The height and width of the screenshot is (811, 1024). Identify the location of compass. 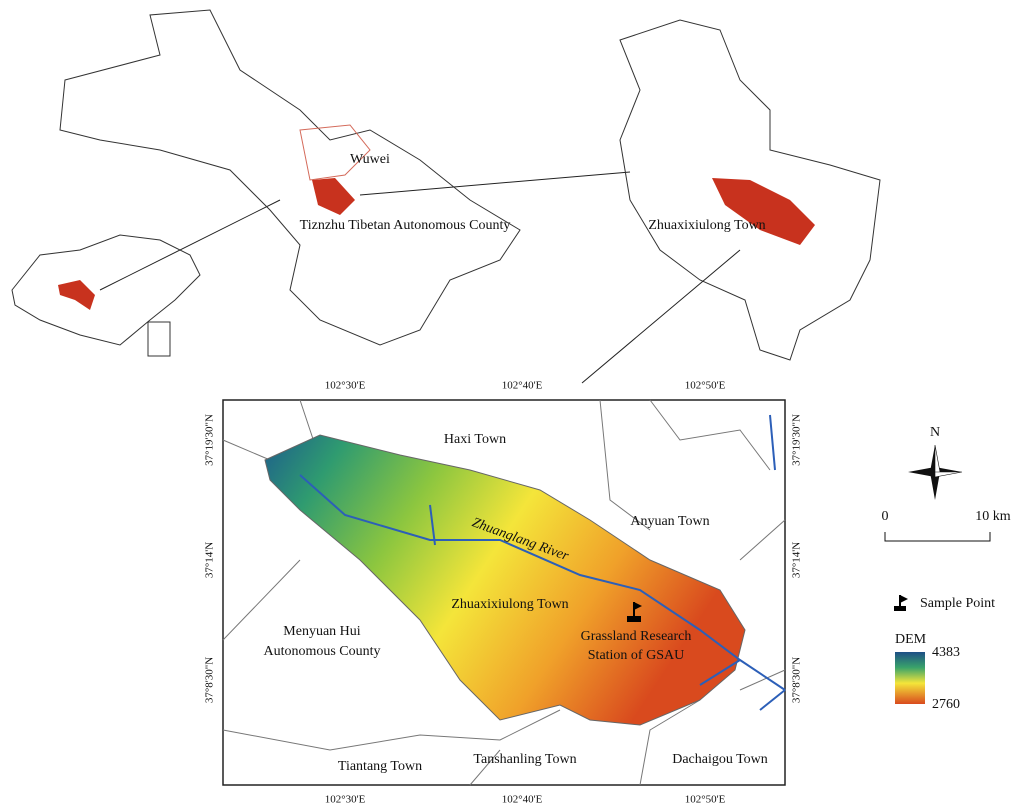
(935, 472).